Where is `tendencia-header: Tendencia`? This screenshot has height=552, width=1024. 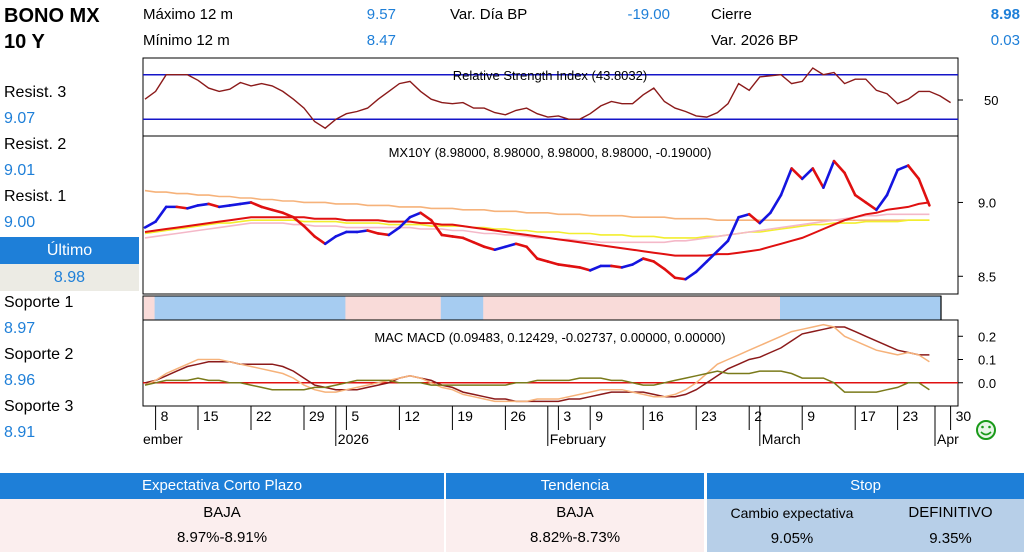
tendencia-header: Tendencia is located at coordinates (575, 486).